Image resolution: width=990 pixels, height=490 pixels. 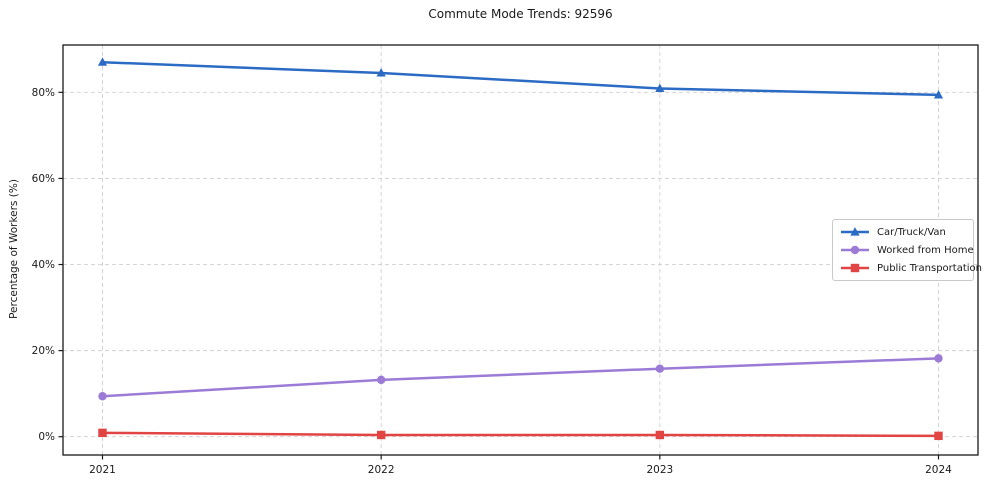 I want to click on legend-label-worked-from-home: Worked from Home, so click(x=925, y=250).